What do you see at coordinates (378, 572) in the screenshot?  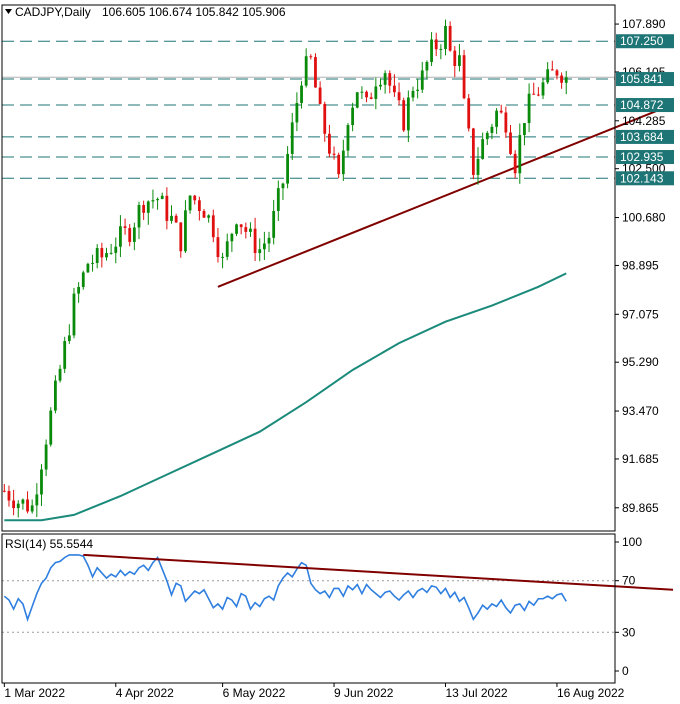 I see `rsi-trendline` at bounding box center [378, 572].